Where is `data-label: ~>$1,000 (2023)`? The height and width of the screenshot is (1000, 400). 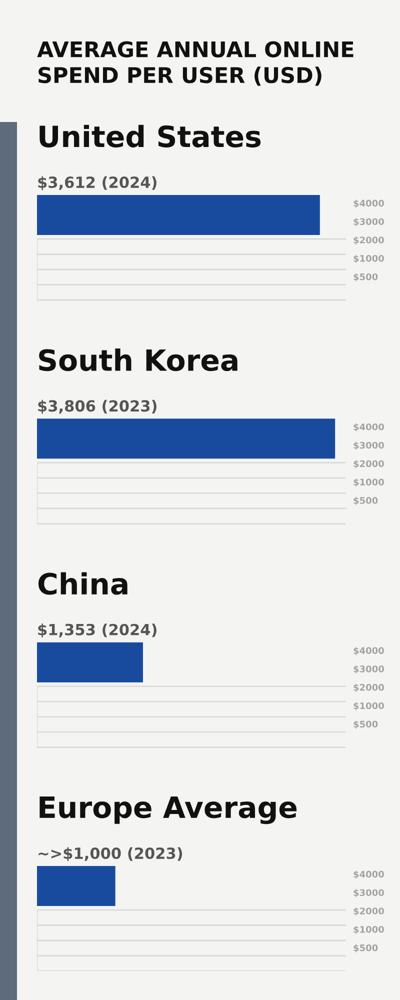 data-label: ~>$1,000 (2023) is located at coordinates (110, 854).